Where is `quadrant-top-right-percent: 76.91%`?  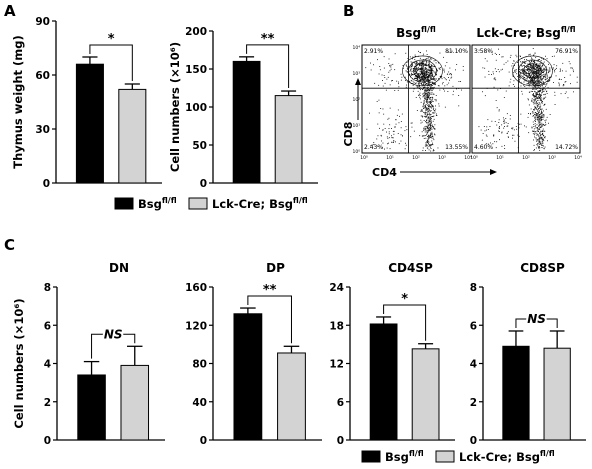 quadrant-top-right-percent: 76.91% is located at coordinates (566, 51).